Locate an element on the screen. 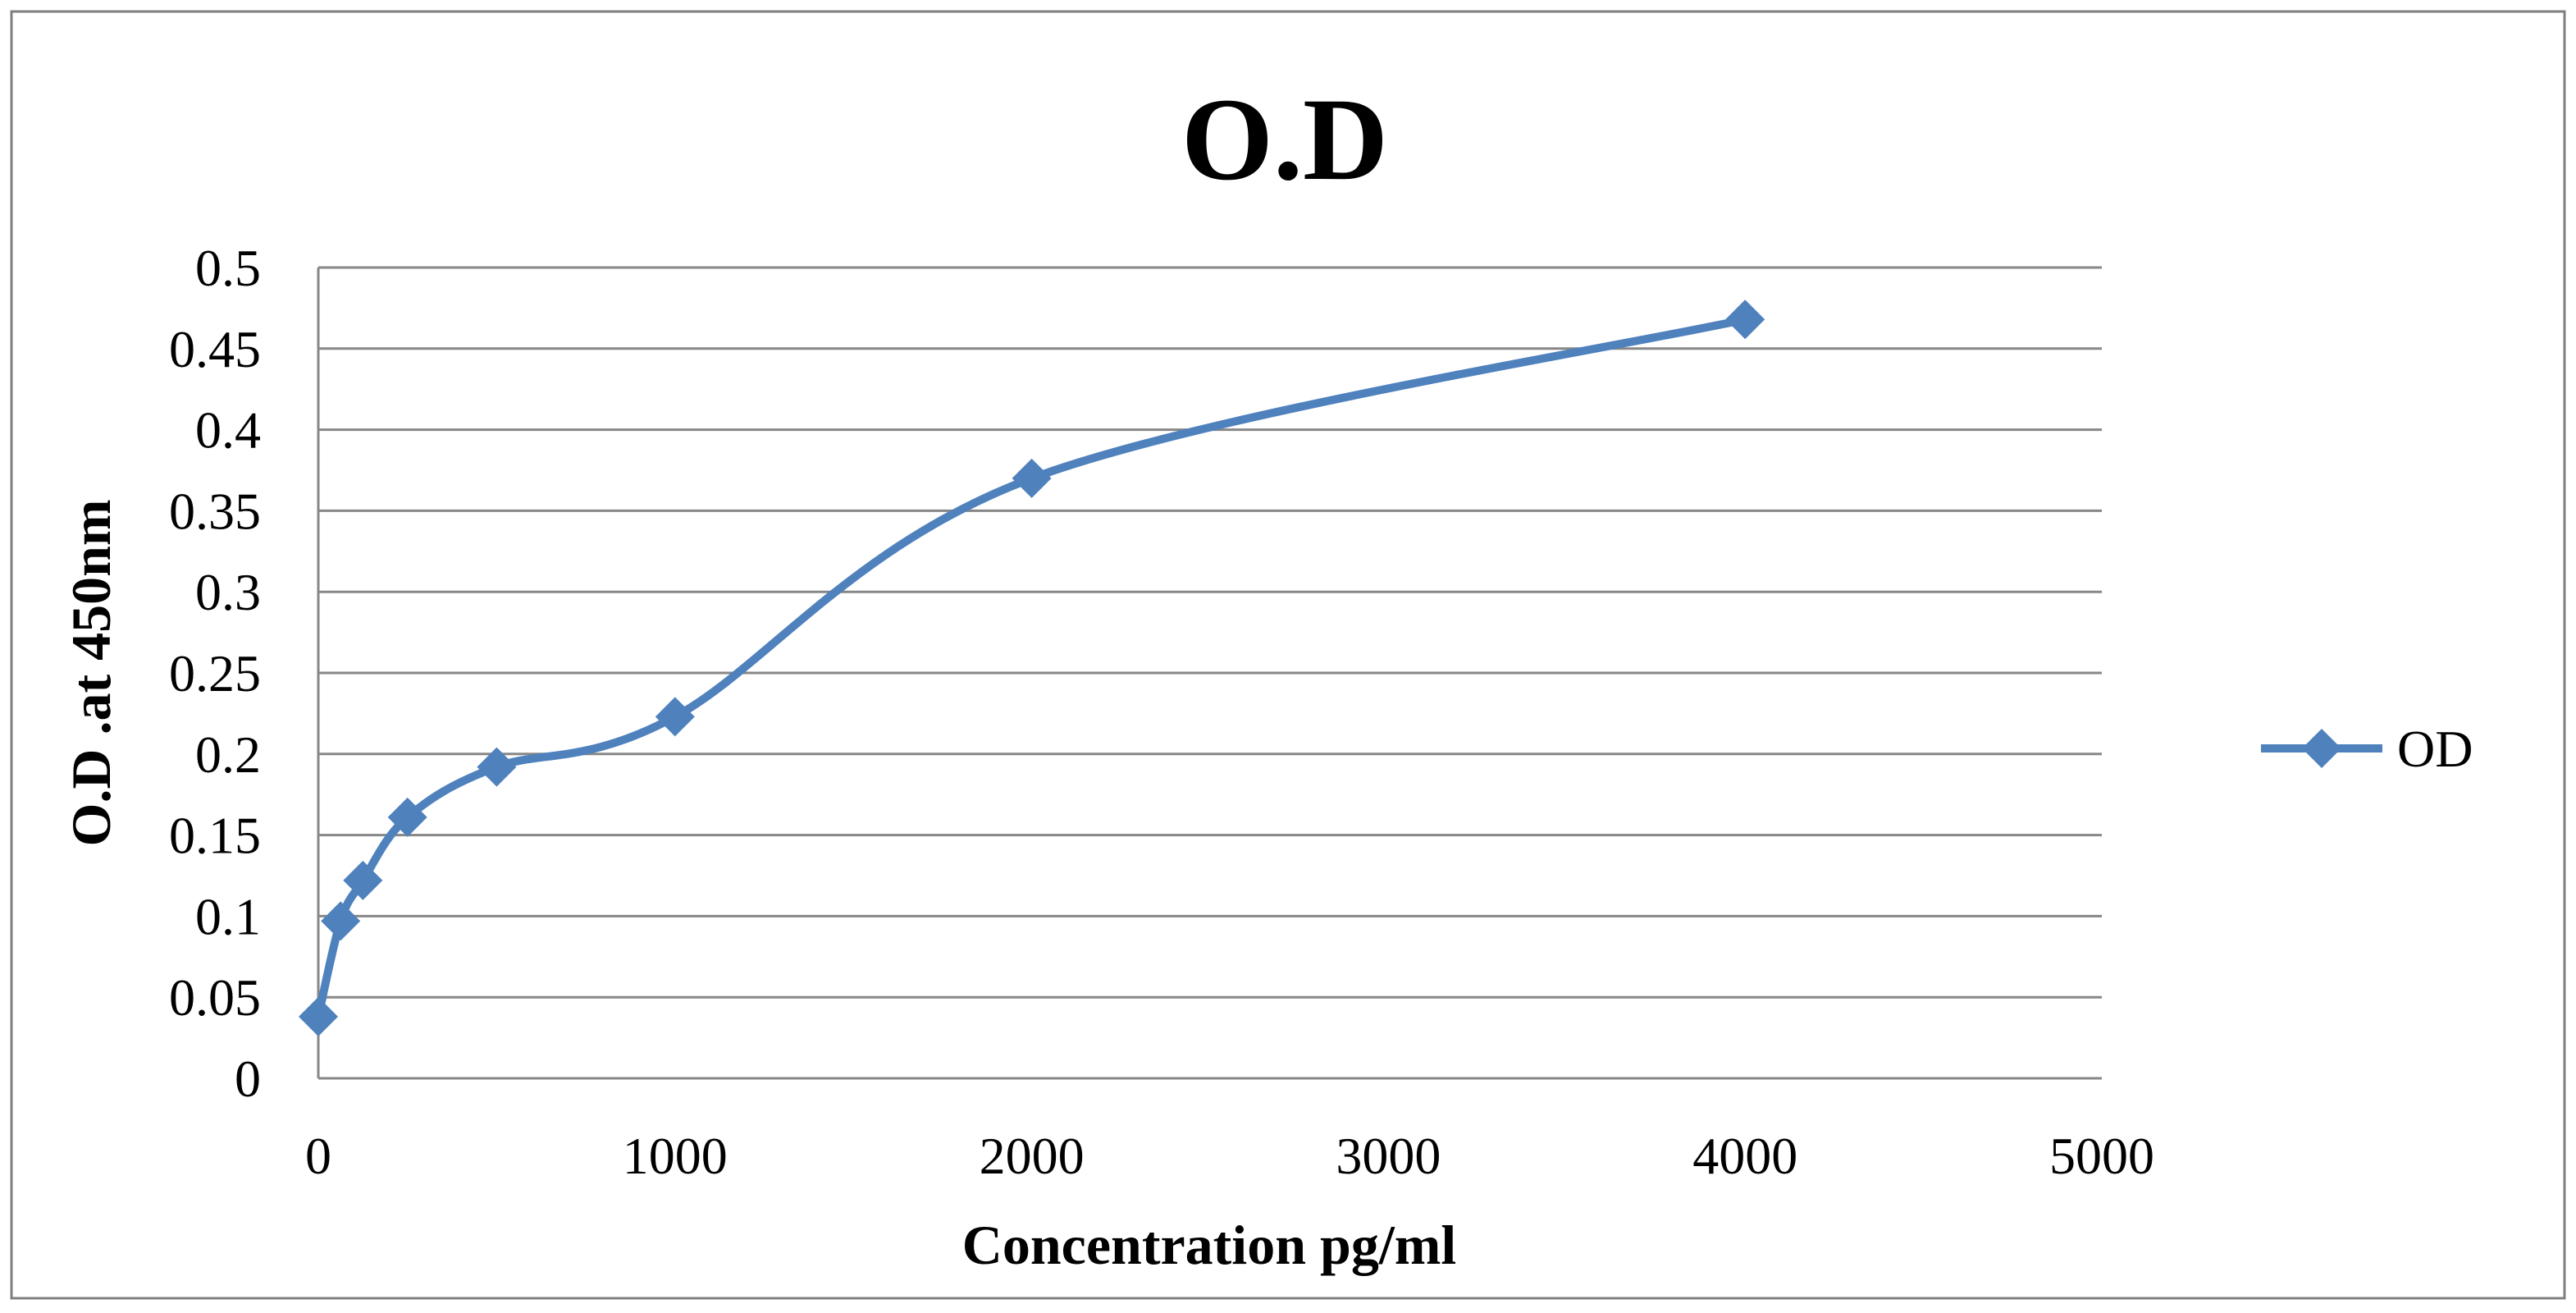 This screenshot has height=1313, width=2576. legend-marker-od is located at coordinates (2322, 748).